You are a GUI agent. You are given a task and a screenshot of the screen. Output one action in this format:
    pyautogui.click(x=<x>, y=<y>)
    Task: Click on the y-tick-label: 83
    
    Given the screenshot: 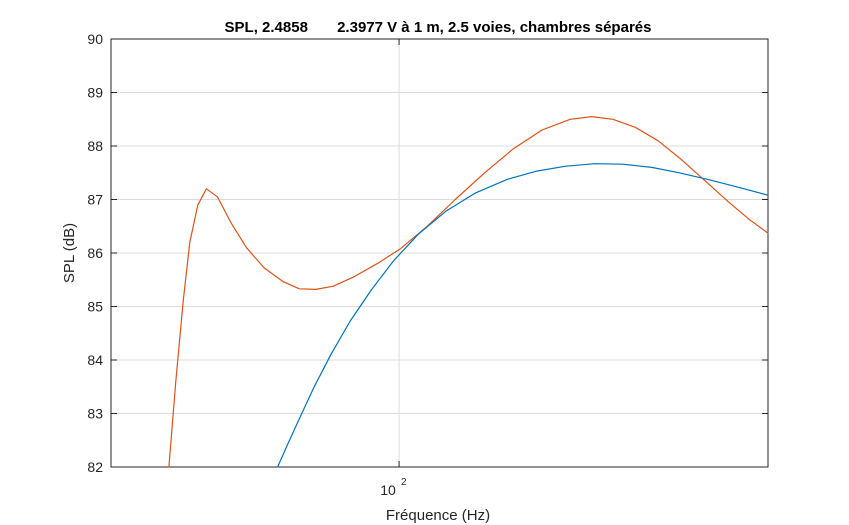 What is the action you would take?
    pyautogui.click(x=95, y=414)
    